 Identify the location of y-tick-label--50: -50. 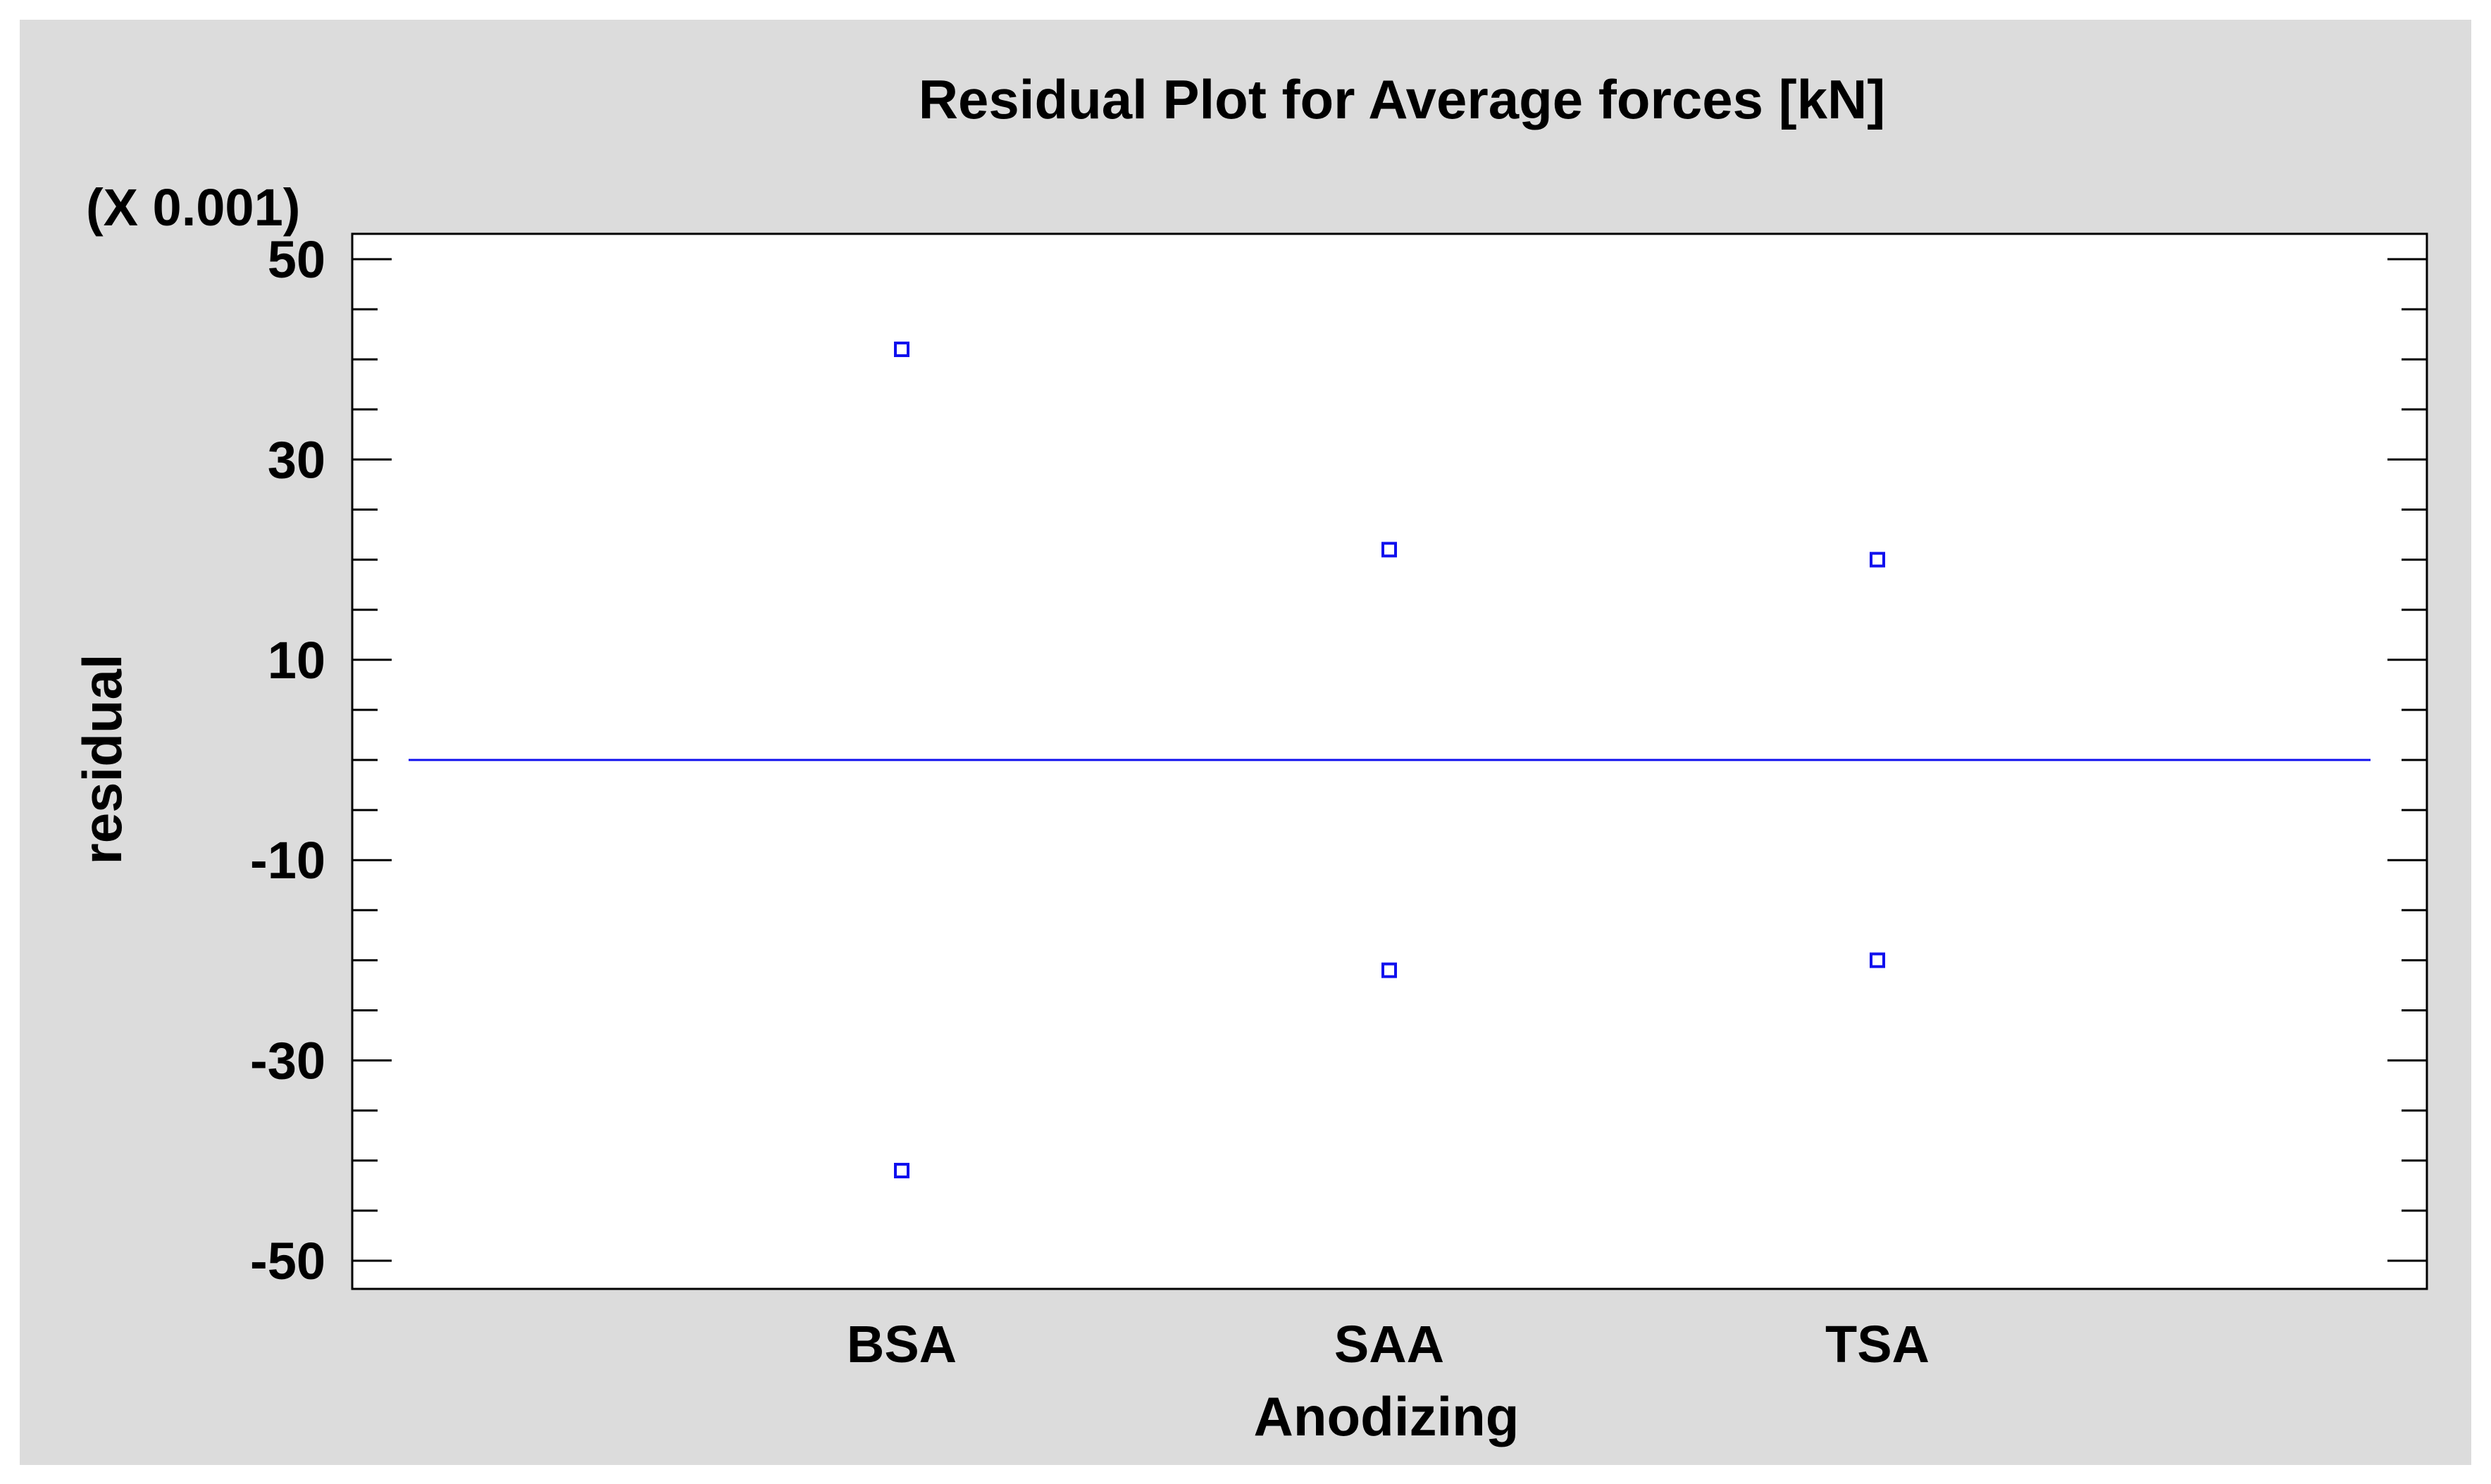
(287, 1261).